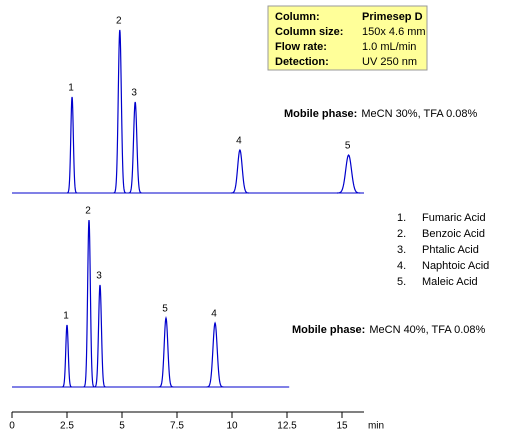  Describe the element at coordinates (427, 330) in the screenshot. I see `mobile-phase: MeCN 40%, TFA 0.08%` at that location.